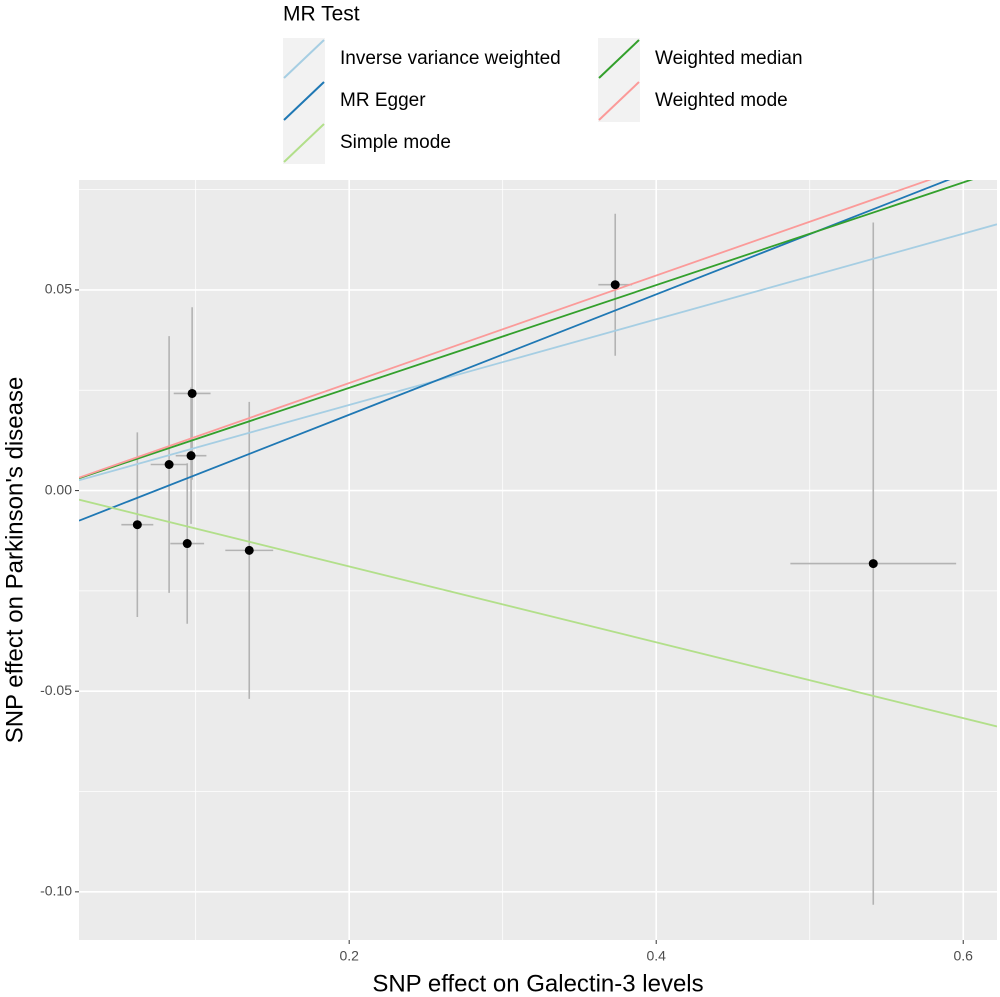  Describe the element at coordinates (963, 956) in the screenshot. I see `x-tick-label: 0.6` at that location.